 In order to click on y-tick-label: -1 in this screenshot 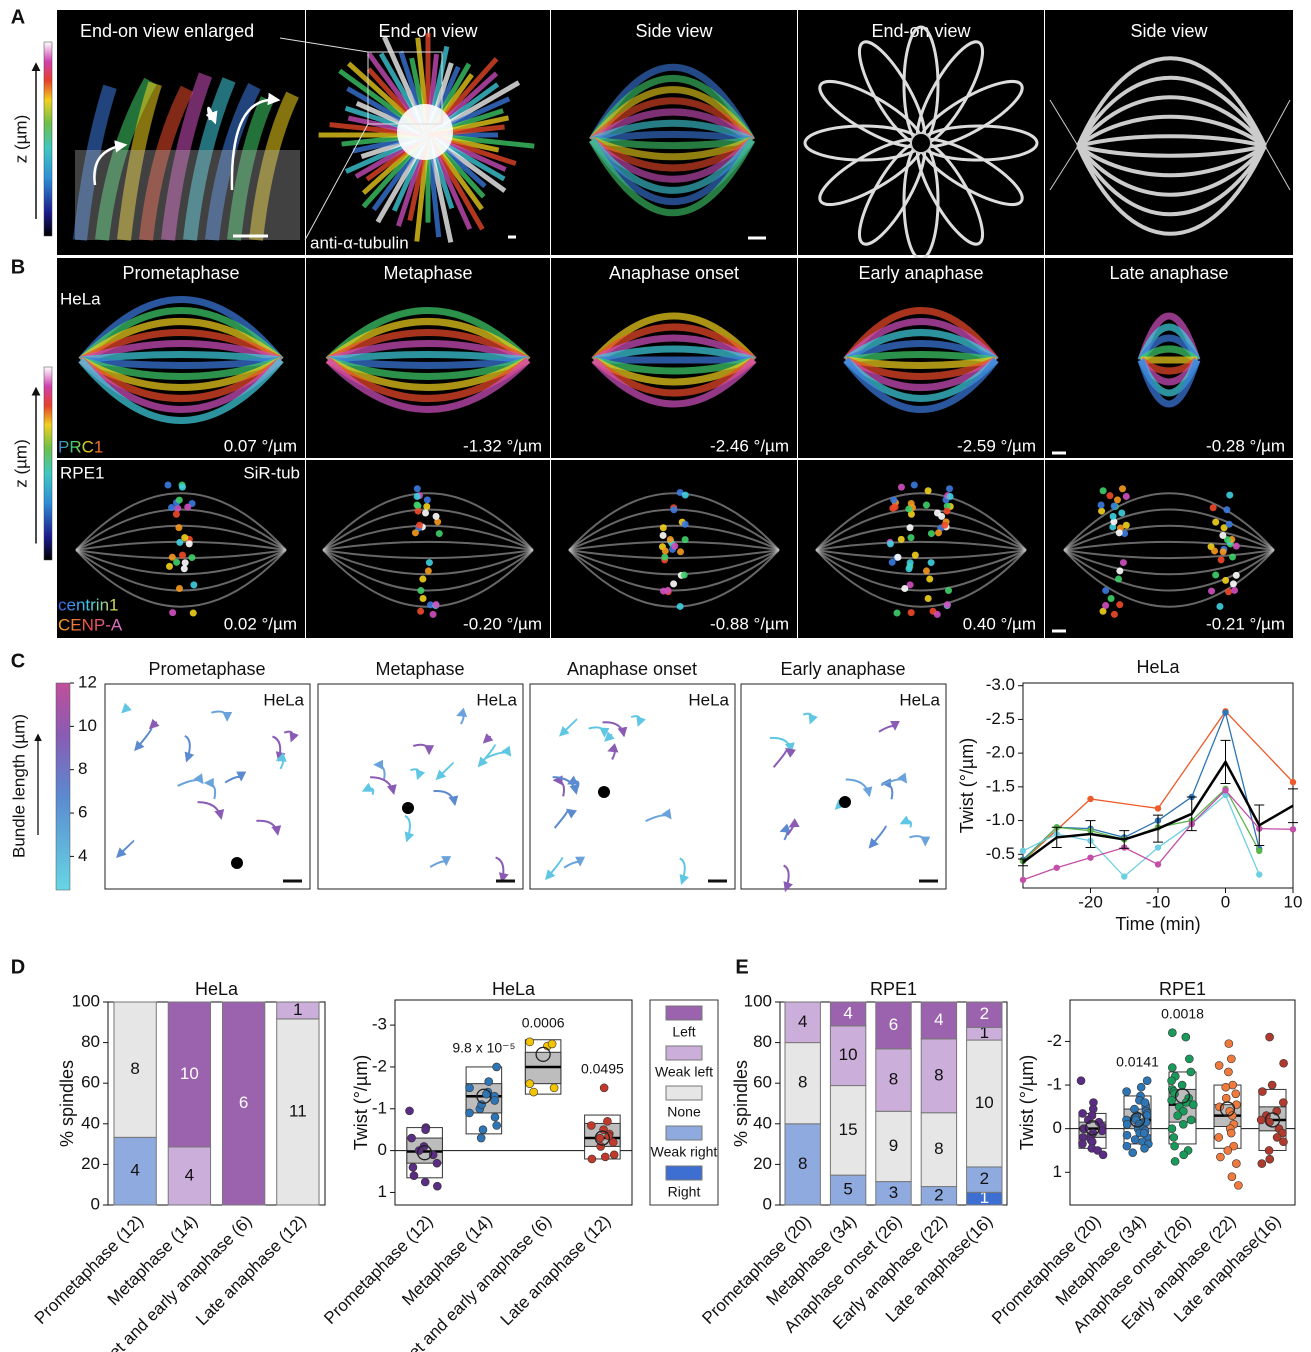, I will do `click(379, 1107)`.